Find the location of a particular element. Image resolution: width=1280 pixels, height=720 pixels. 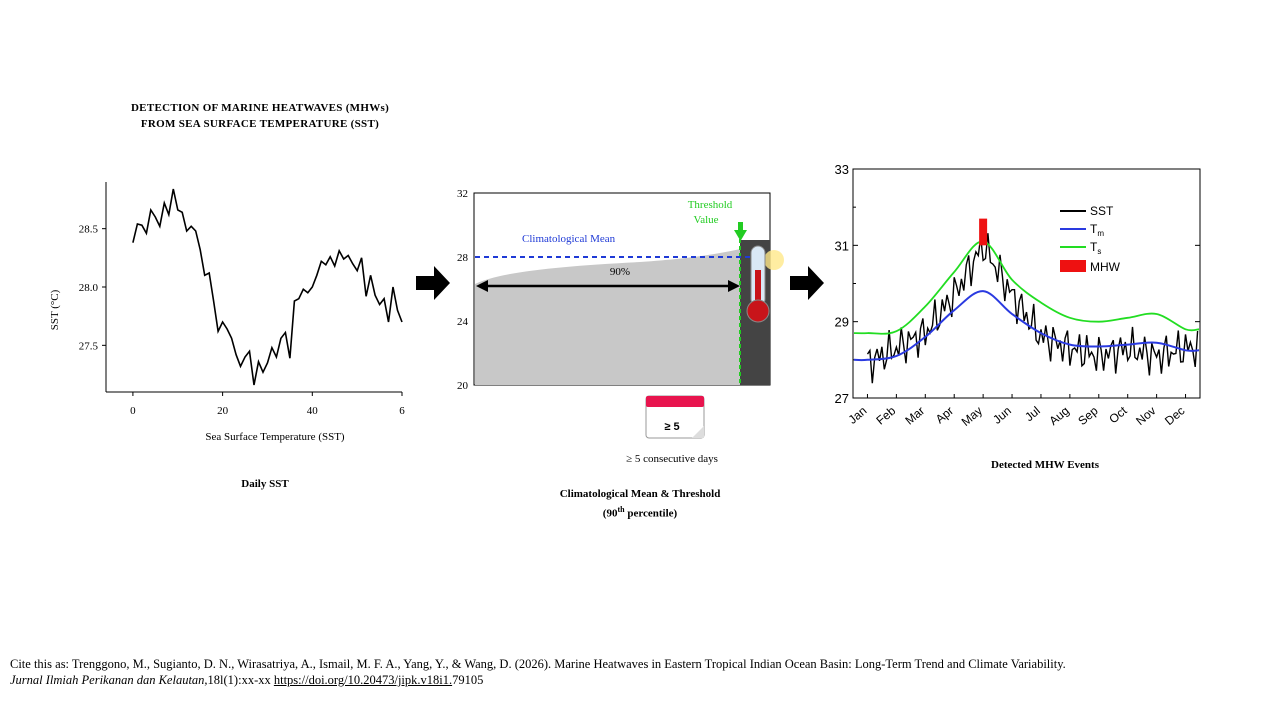

threshold-arrow-icon is located at coordinates (740, 231).